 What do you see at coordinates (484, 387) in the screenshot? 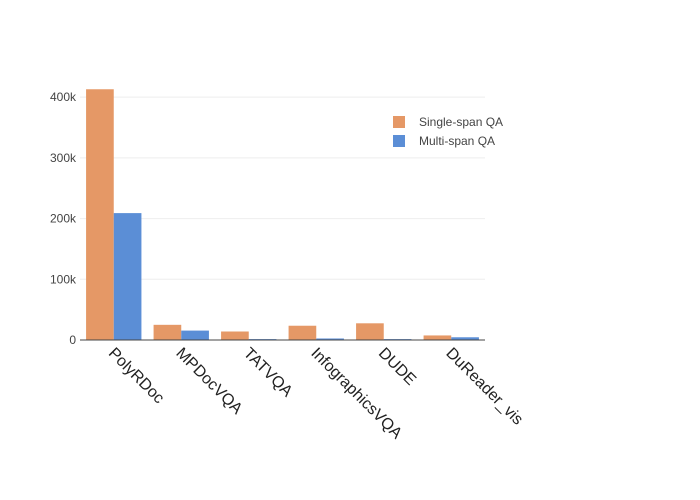
I see `x-tick-label-5: DuReader_vis` at bounding box center [484, 387].